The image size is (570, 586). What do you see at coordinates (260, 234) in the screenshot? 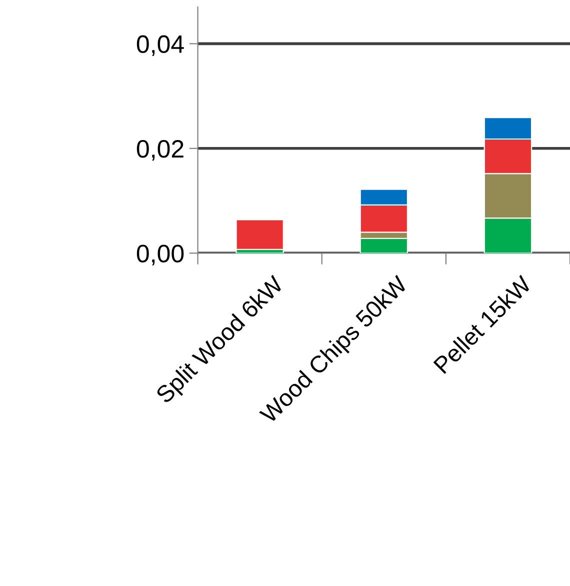
I see `bar` at bounding box center [260, 234].